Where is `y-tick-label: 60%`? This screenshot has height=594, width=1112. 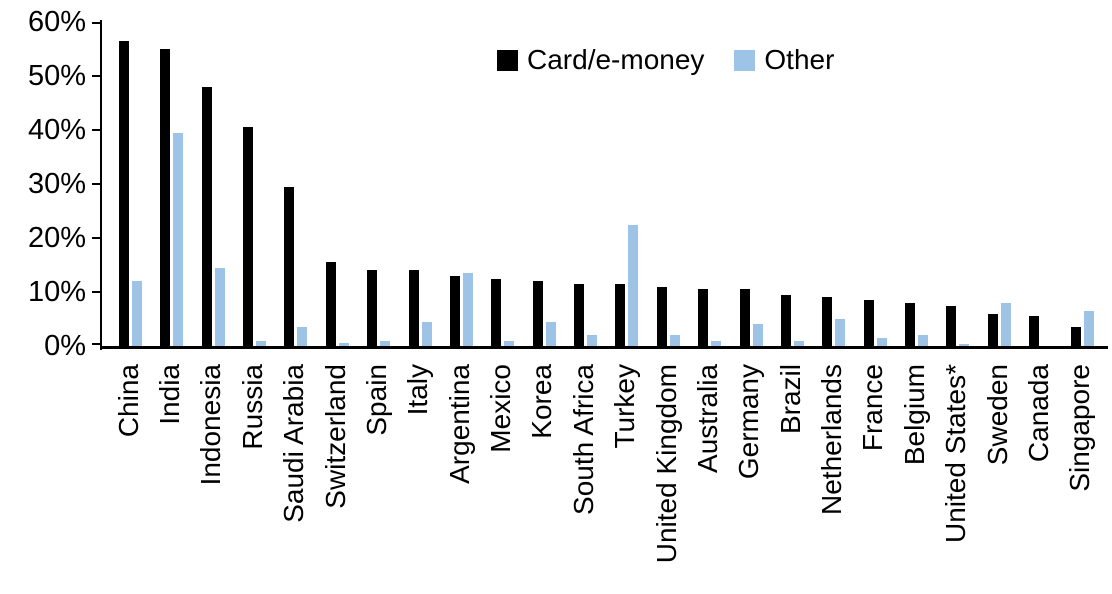
y-tick-label: 60% is located at coordinates (56, 22).